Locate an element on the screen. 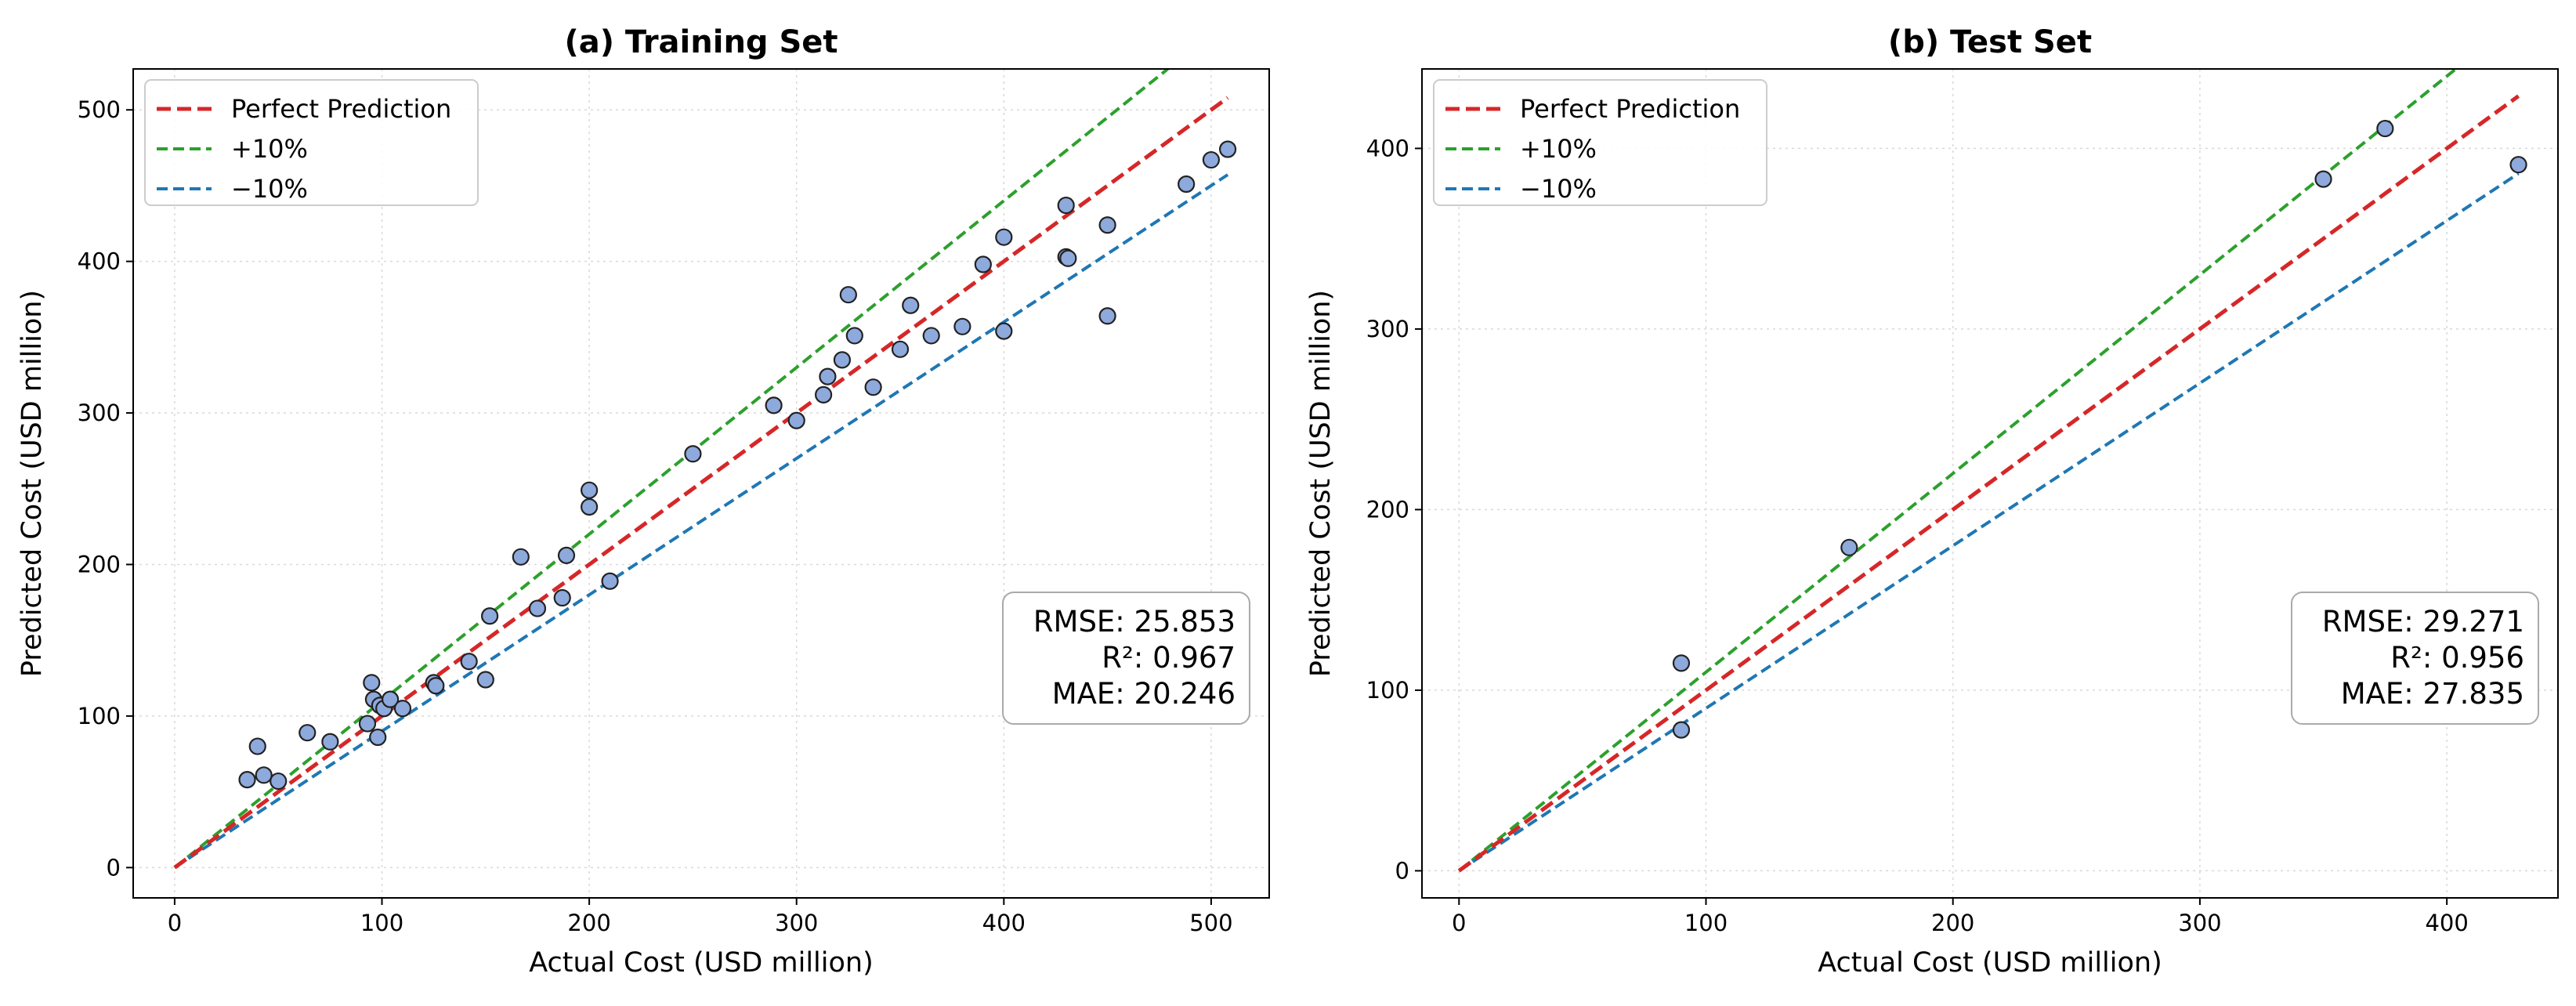 Image resolution: width=2576 pixels, height=1006 pixels. r2-stat: R²: 0.956 is located at coordinates (2457, 658).